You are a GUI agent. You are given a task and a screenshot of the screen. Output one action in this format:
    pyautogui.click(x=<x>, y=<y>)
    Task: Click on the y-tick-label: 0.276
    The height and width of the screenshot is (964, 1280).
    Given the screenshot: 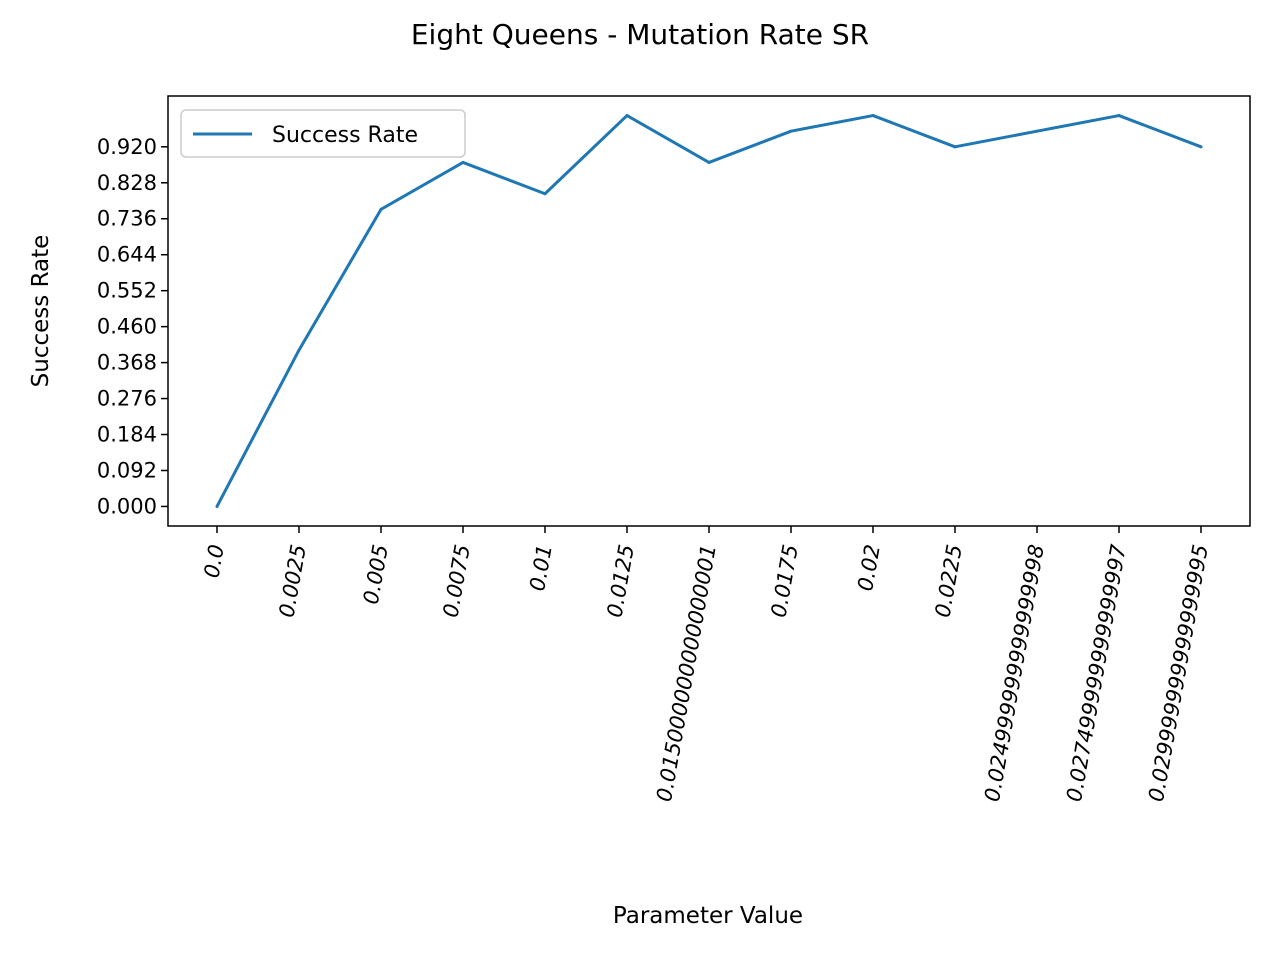 What is the action you would take?
    pyautogui.click(x=127, y=399)
    